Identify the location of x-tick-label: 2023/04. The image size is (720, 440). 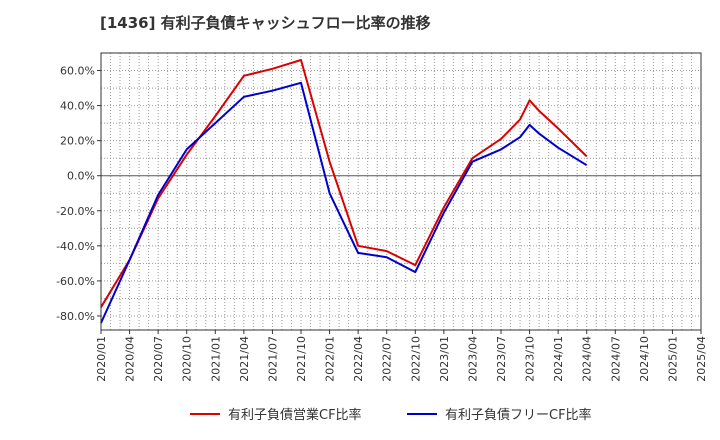
(472, 359).